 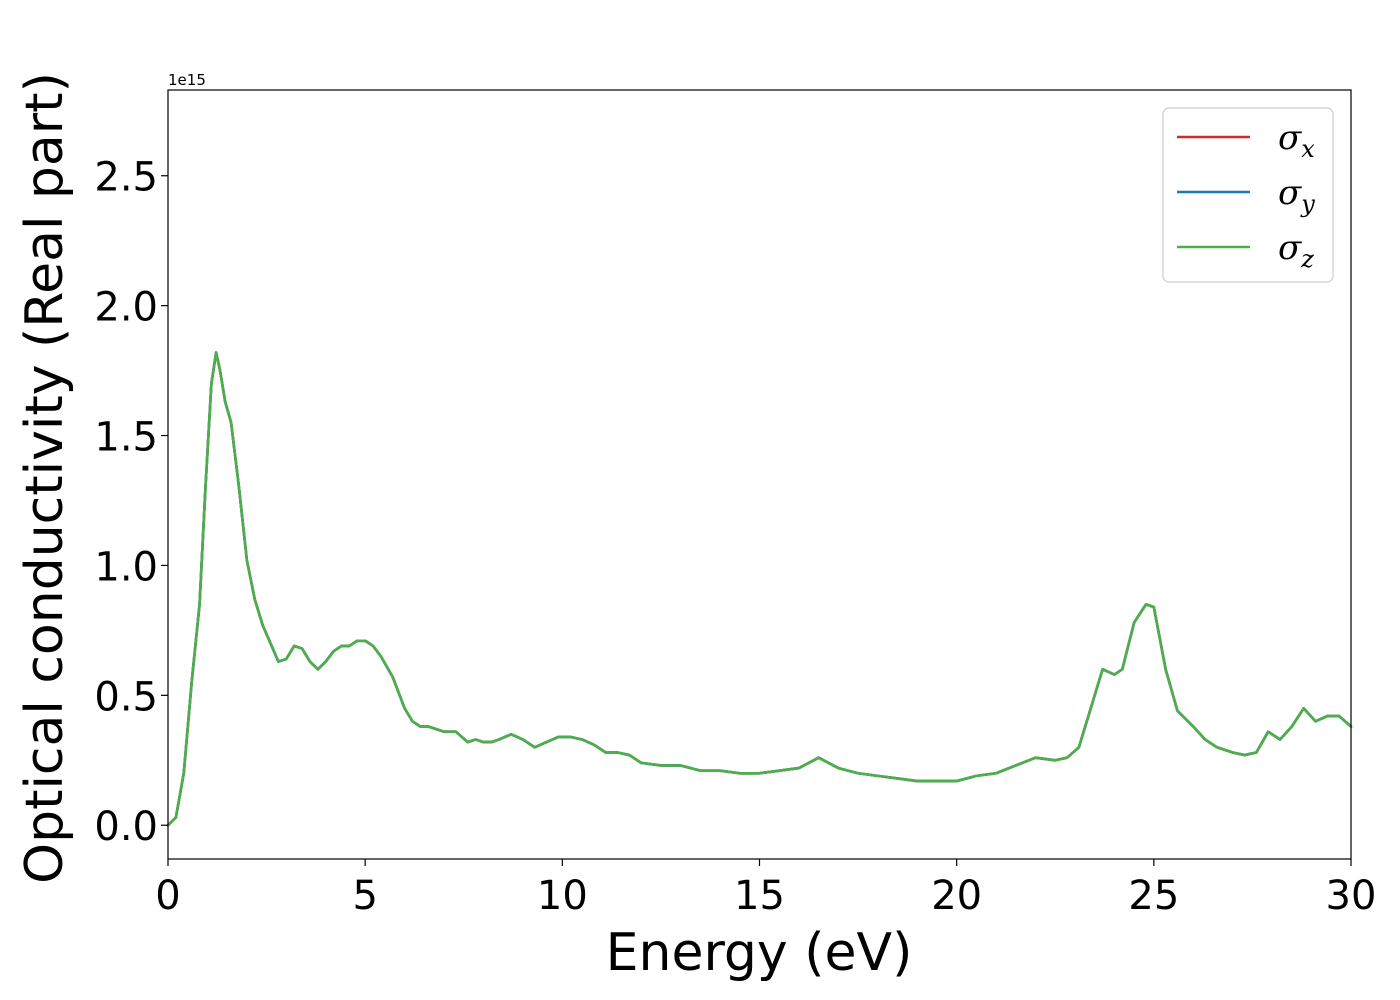 What do you see at coordinates (126, 697) in the screenshot?
I see `y-tick-label: 0.5` at bounding box center [126, 697].